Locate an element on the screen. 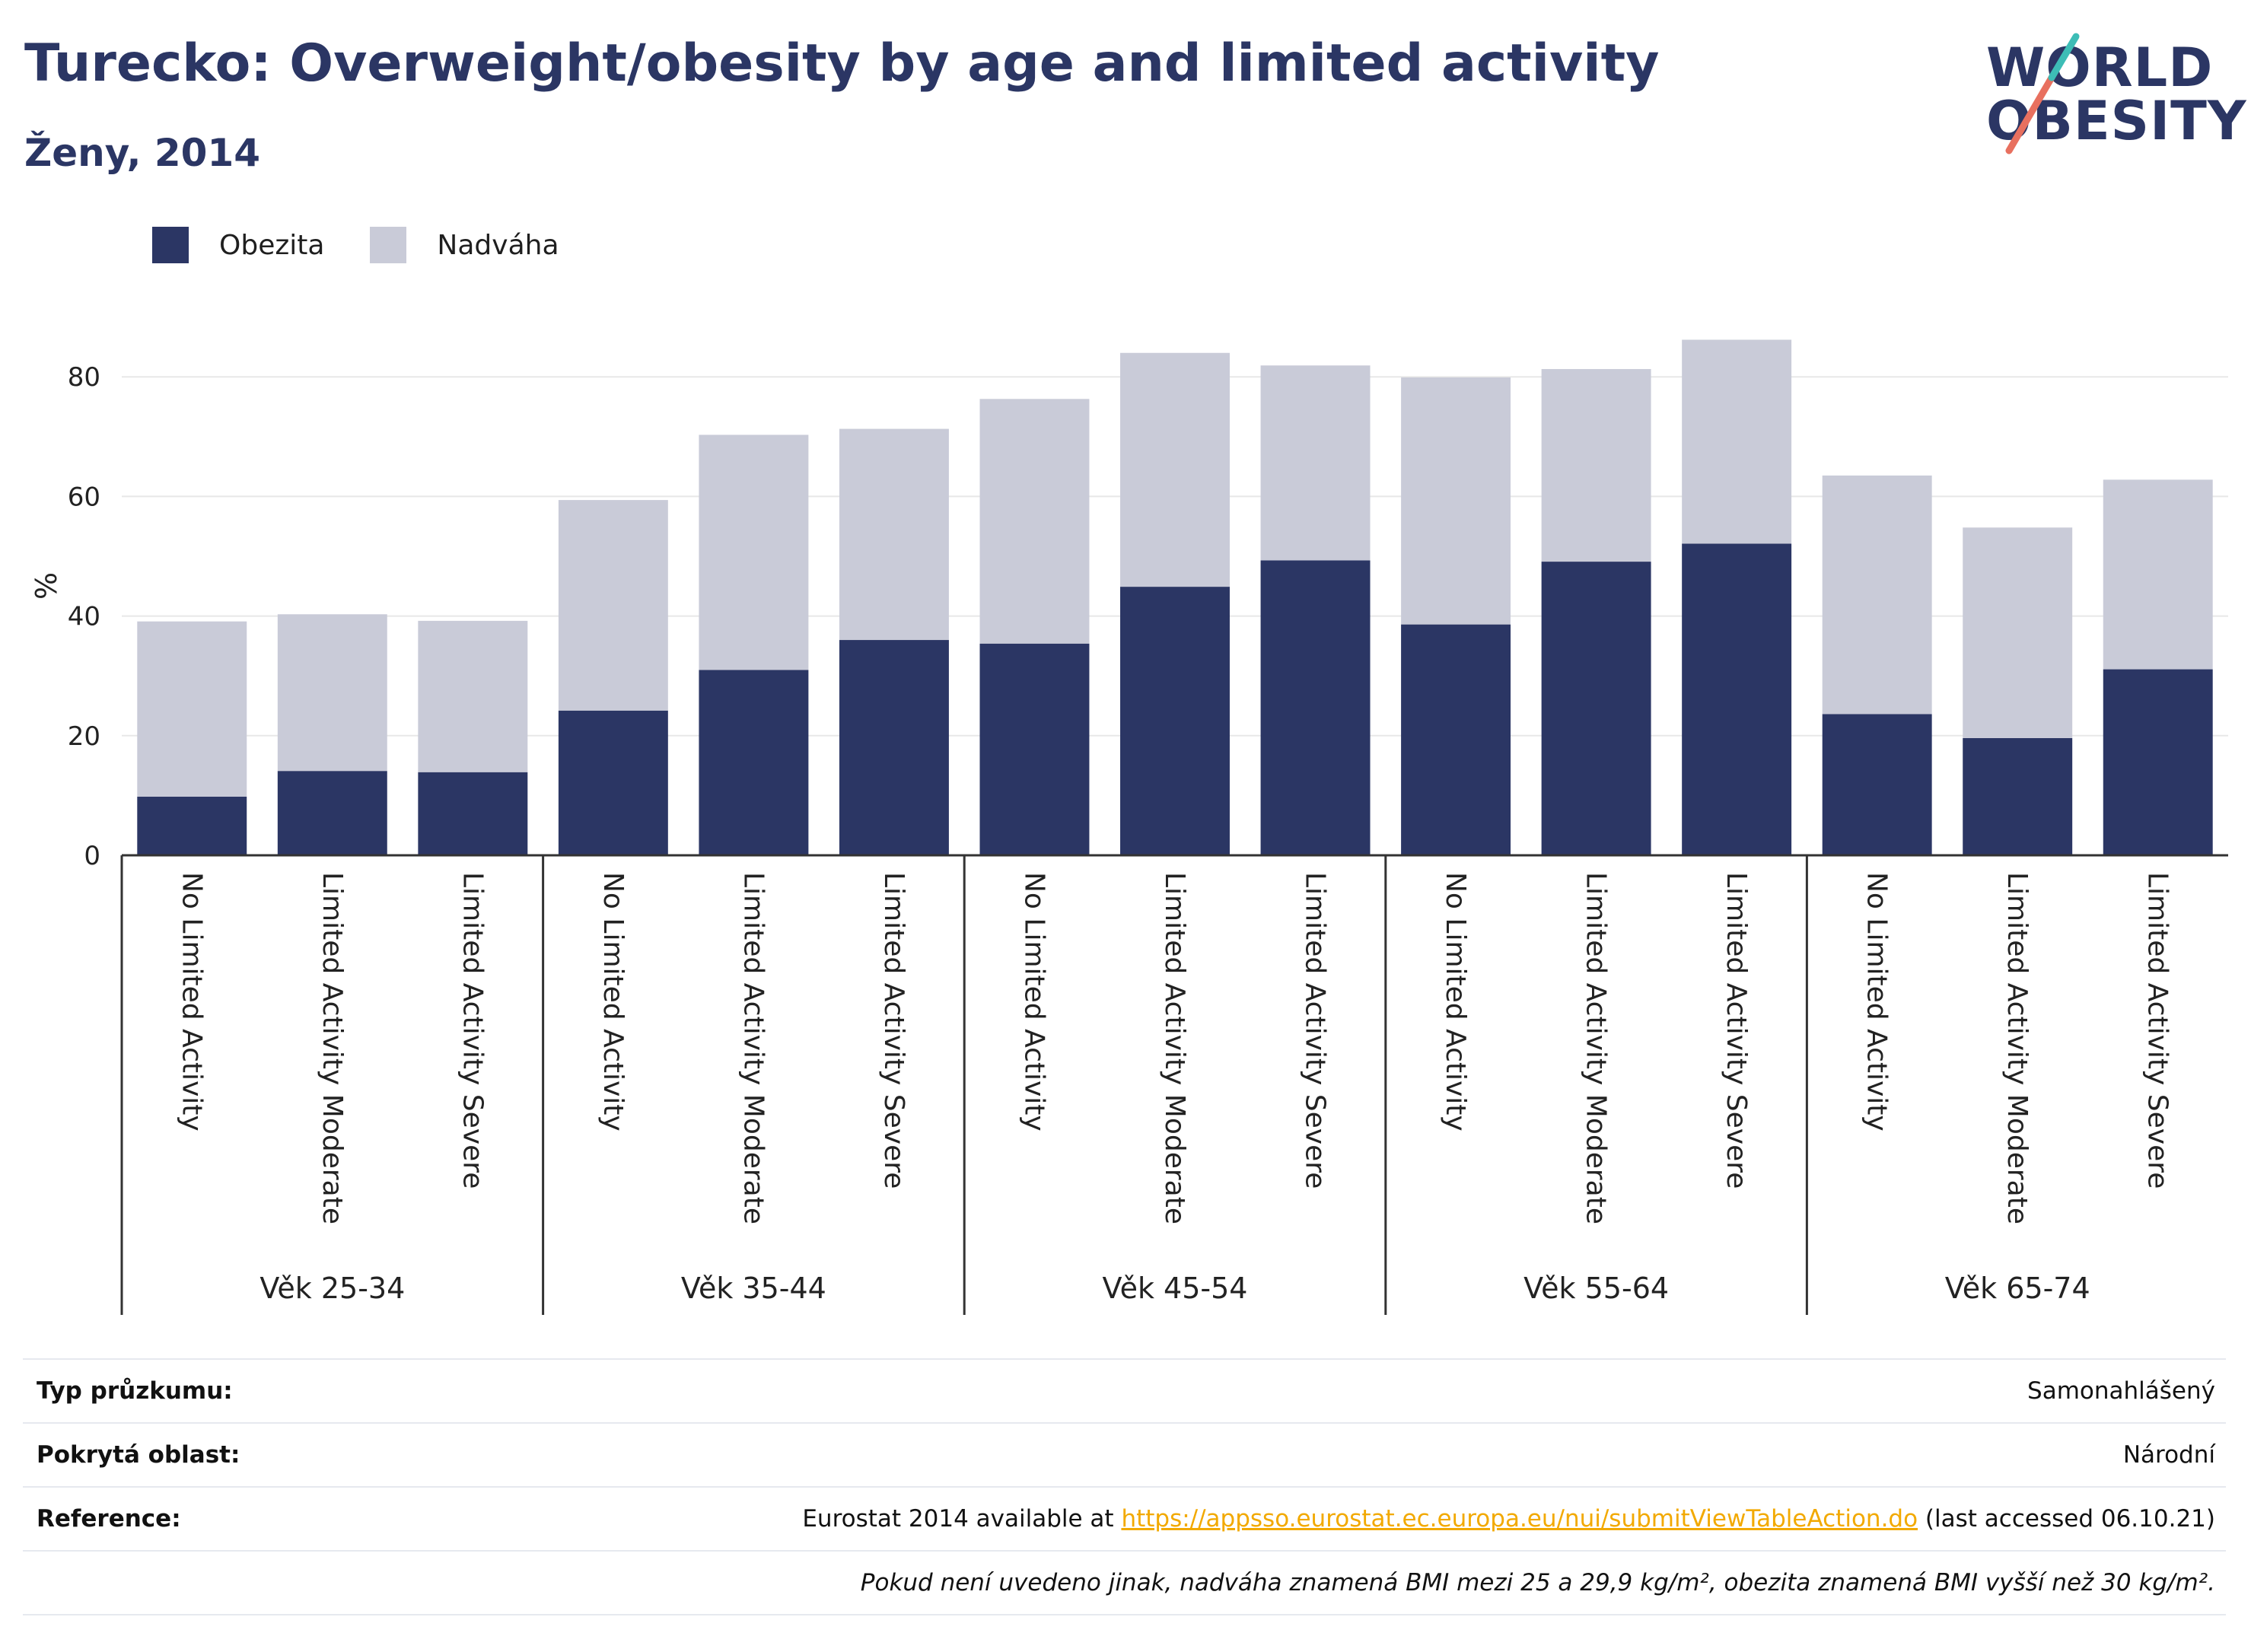 Image resolution: width=2251 pixels, height=1652 pixels. x-tick-label-g2-c2: Limited Activity Severe is located at coordinates (1315, 1030).